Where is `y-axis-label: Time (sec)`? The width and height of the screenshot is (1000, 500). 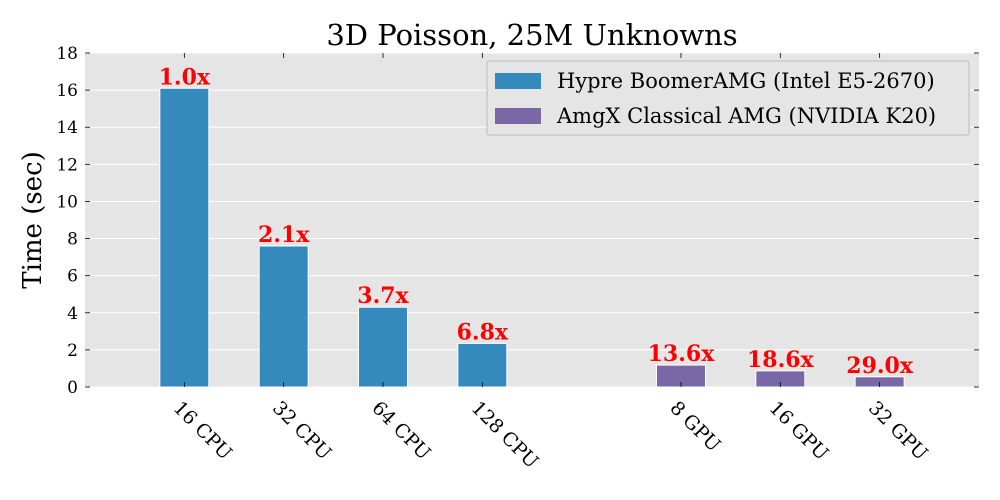
y-axis-label: Time (sec) is located at coordinates (33, 220).